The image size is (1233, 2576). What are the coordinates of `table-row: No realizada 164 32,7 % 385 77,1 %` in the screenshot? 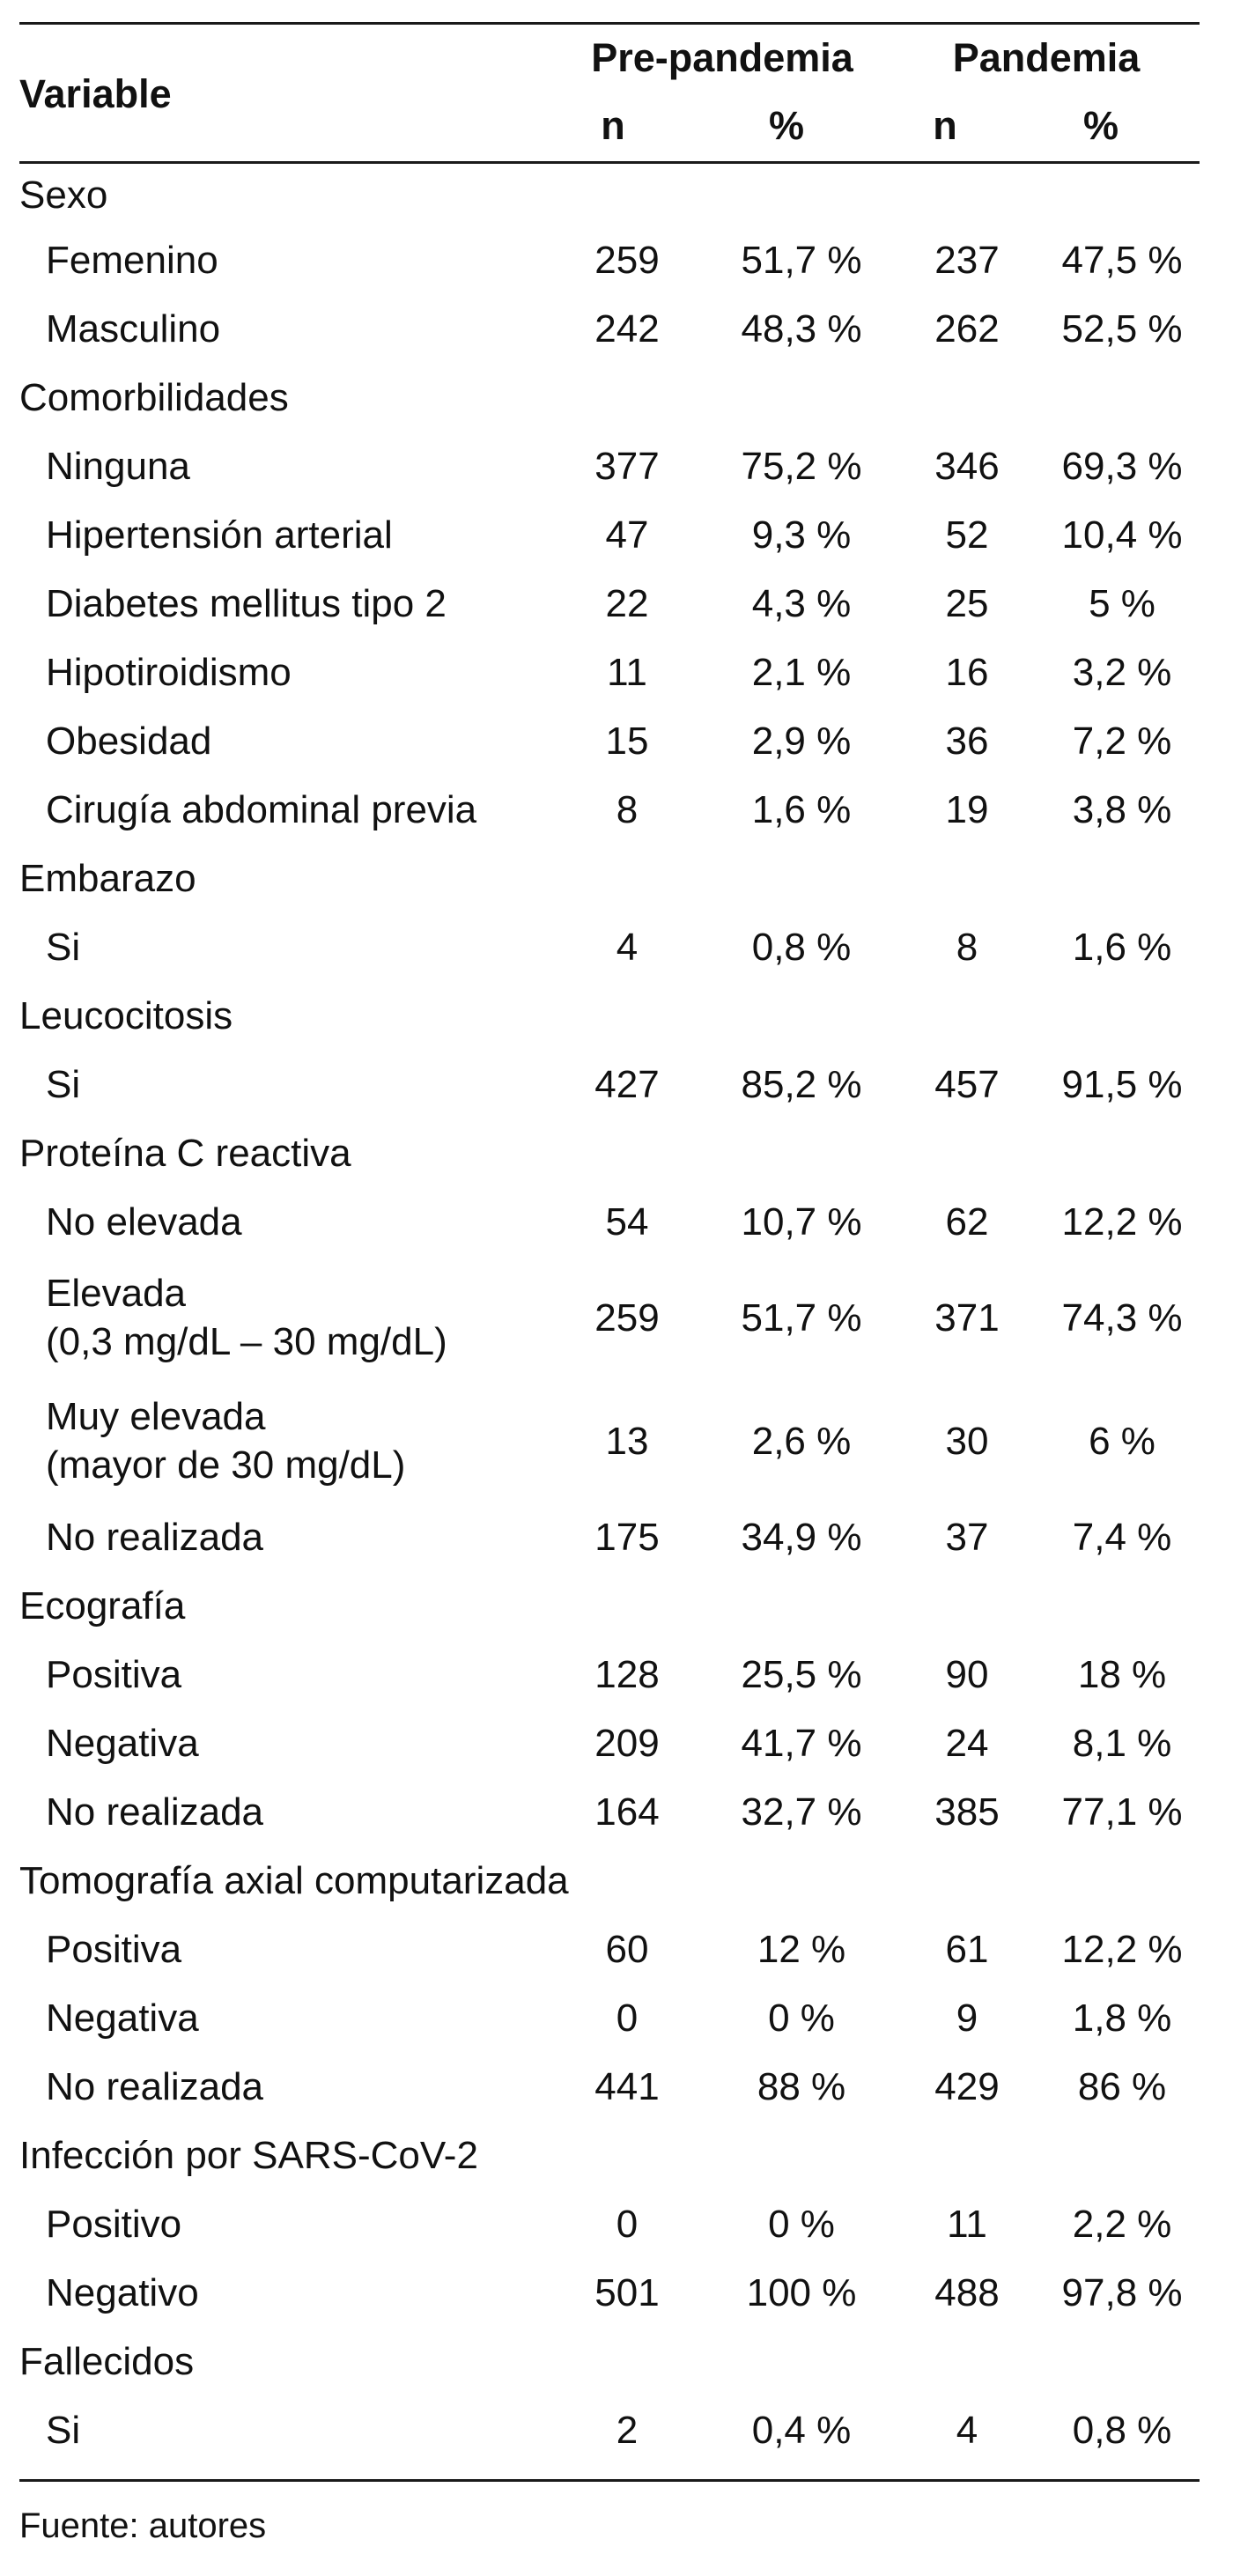 It's located at (609, 1811).